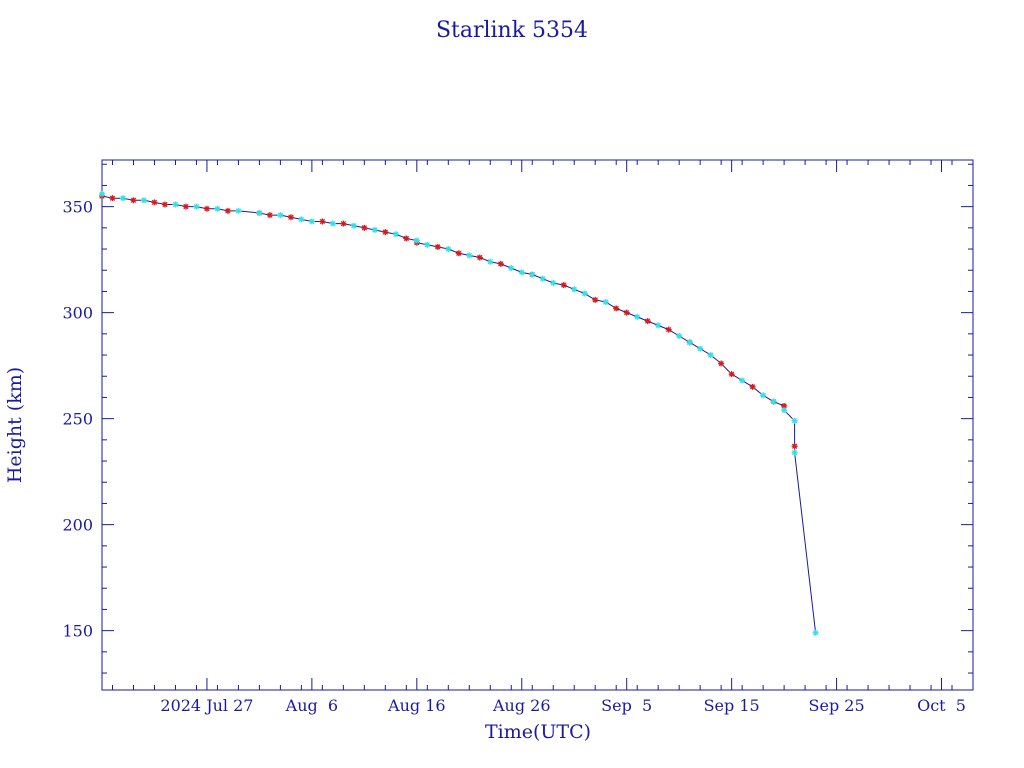 Image resolution: width=1024 pixels, height=768 pixels. What do you see at coordinates (77, 525) in the screenshot?
I see `y-tick-label: 200` at bounding box center [77, 525].